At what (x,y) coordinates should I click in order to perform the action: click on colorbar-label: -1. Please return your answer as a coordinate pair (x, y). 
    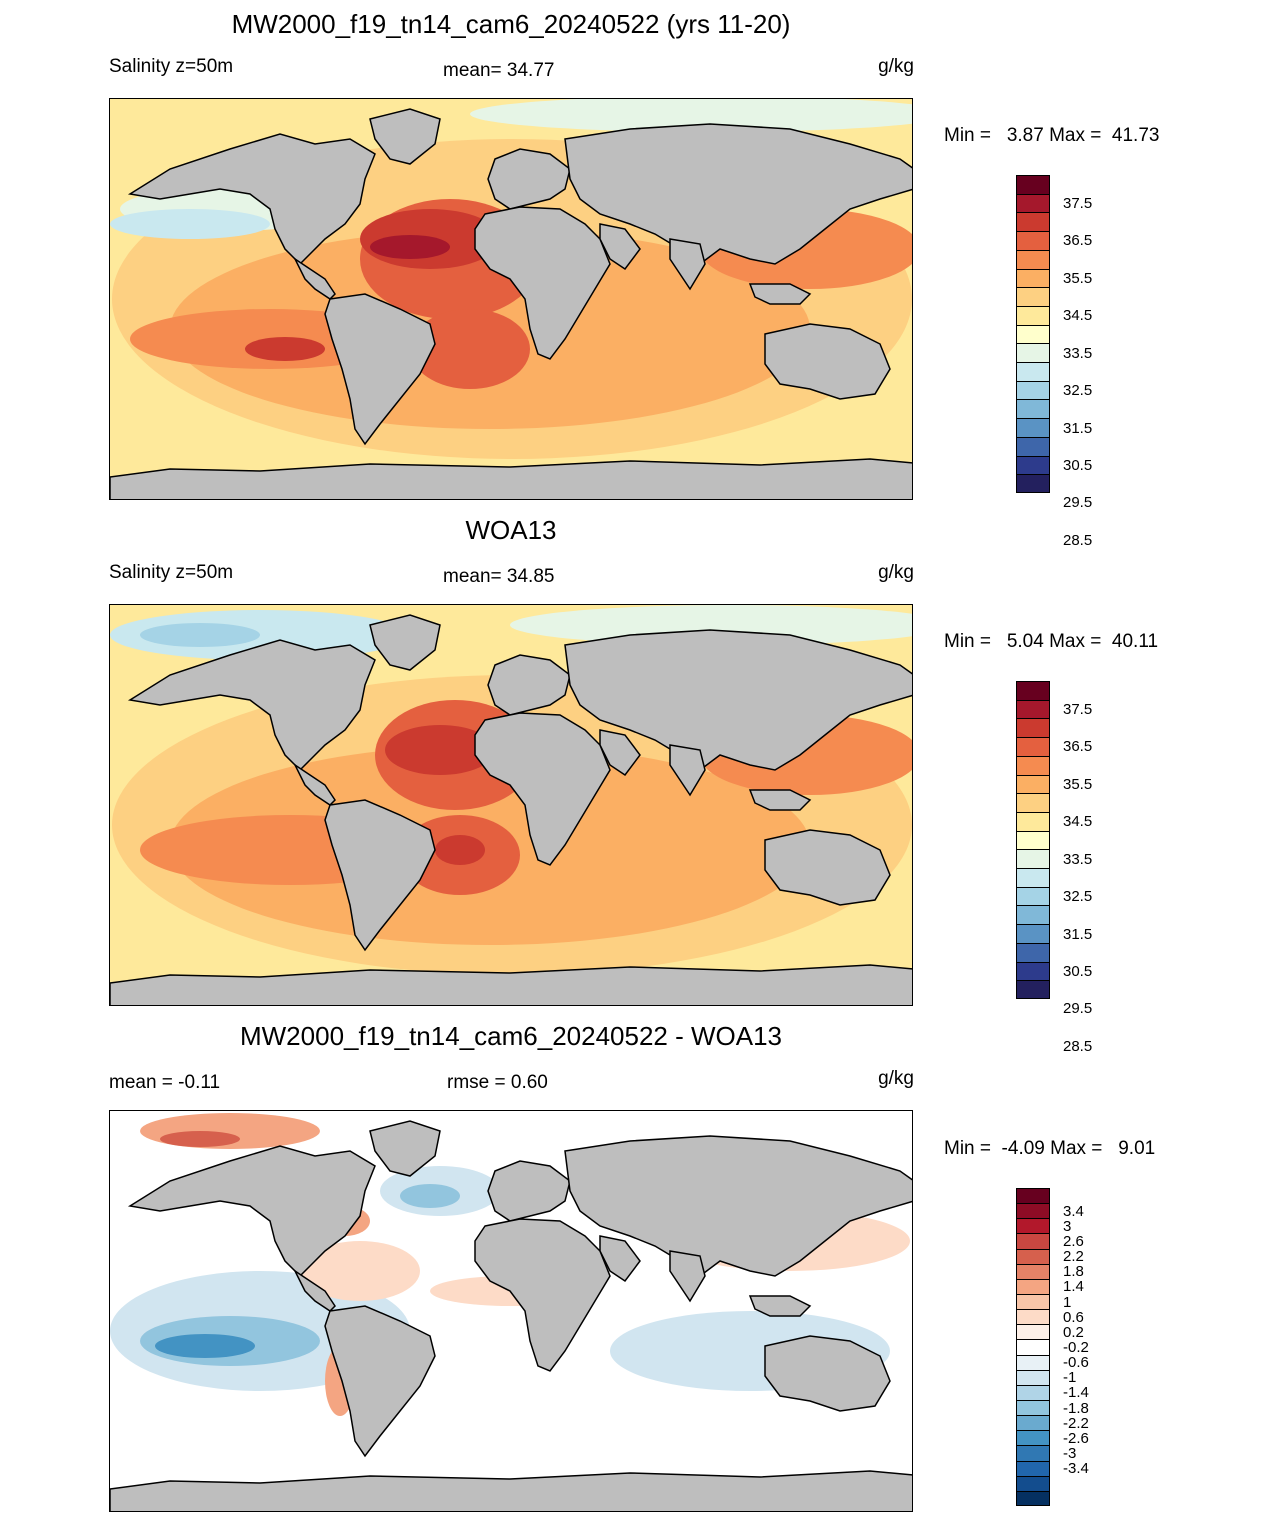
    Looking at the image, I should click on (1070, 1378).